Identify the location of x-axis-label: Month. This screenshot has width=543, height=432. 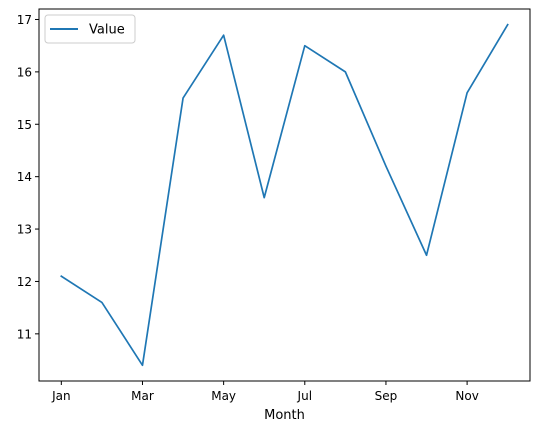
(284, 415).